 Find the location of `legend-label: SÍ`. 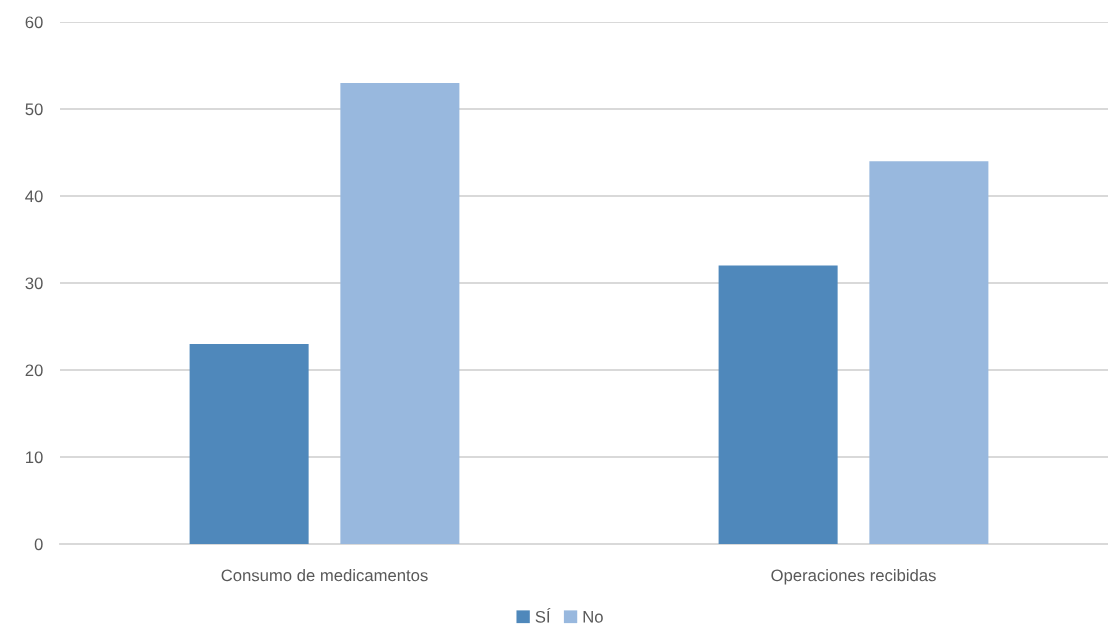

legend-label: SÍ is located at coordinates (543, 615).